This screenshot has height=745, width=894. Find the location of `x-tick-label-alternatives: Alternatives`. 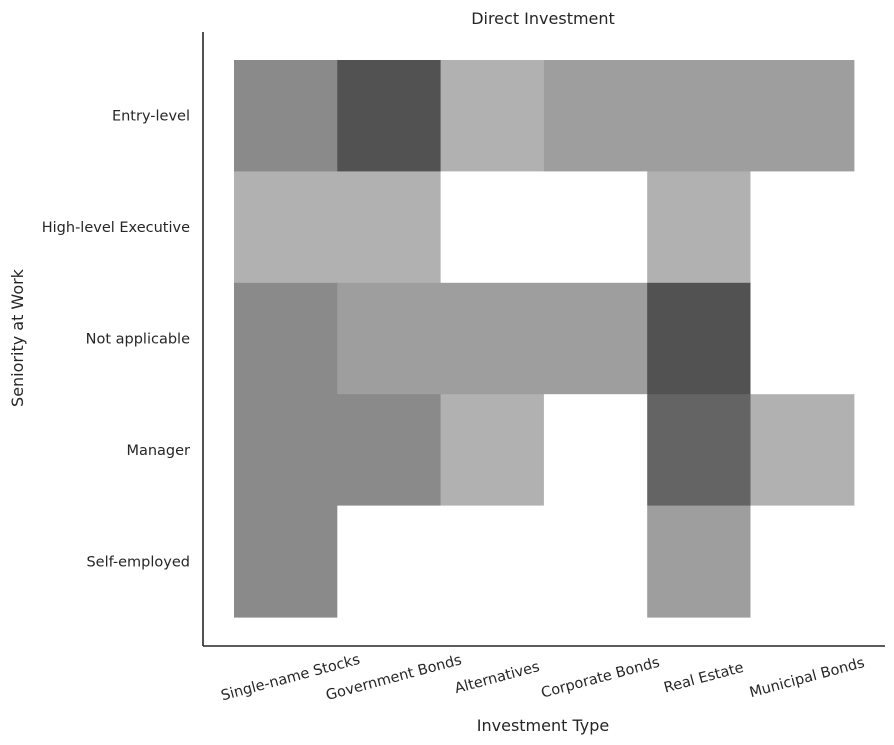

x-tick-label-alternatives: Alternatives is located at coordinates (497, 678).